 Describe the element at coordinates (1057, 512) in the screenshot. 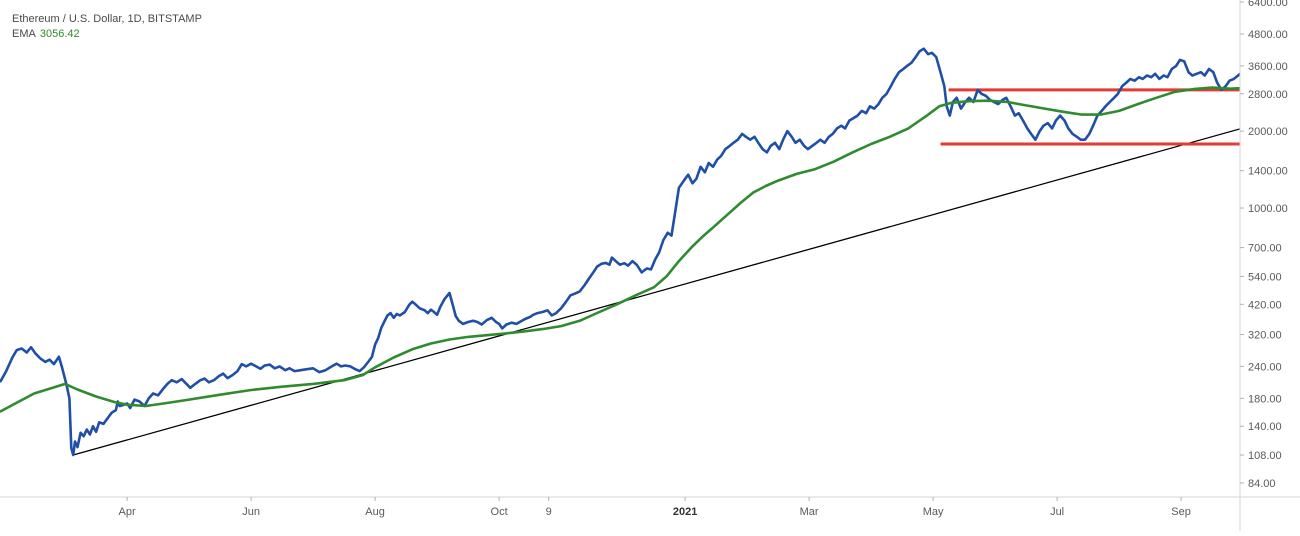

I see `x-tick-label: Jul` at that location.